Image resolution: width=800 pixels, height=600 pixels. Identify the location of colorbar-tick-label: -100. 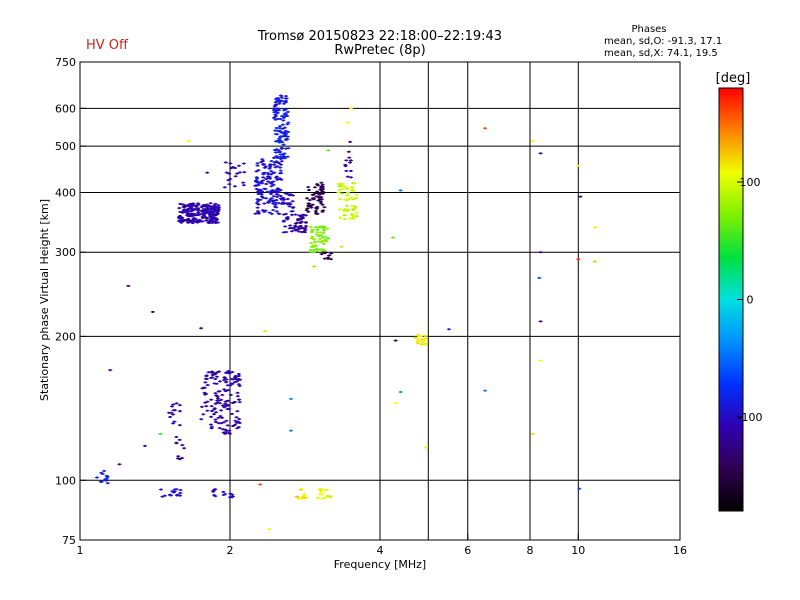
(750, 417).